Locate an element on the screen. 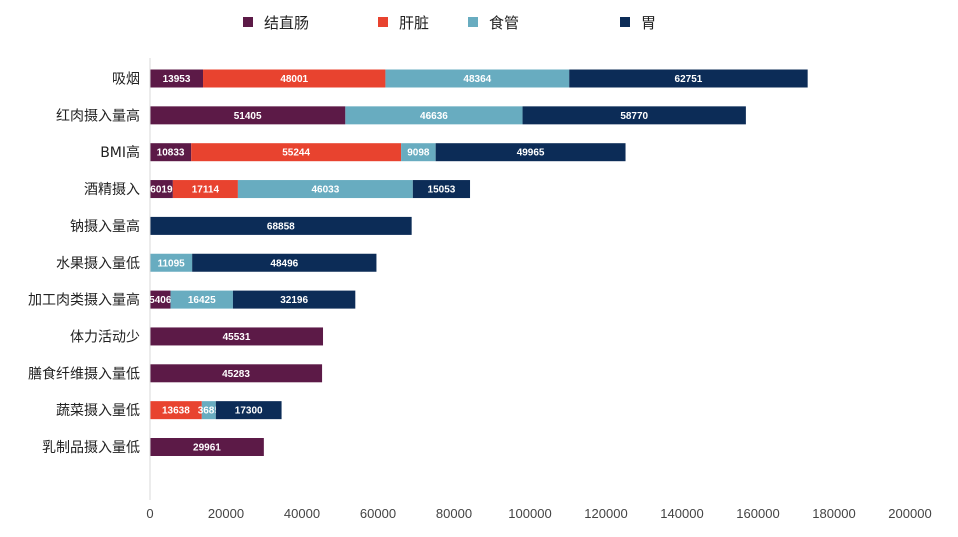  data-label-7-0: 45531 is located at coordinates (237, 337).